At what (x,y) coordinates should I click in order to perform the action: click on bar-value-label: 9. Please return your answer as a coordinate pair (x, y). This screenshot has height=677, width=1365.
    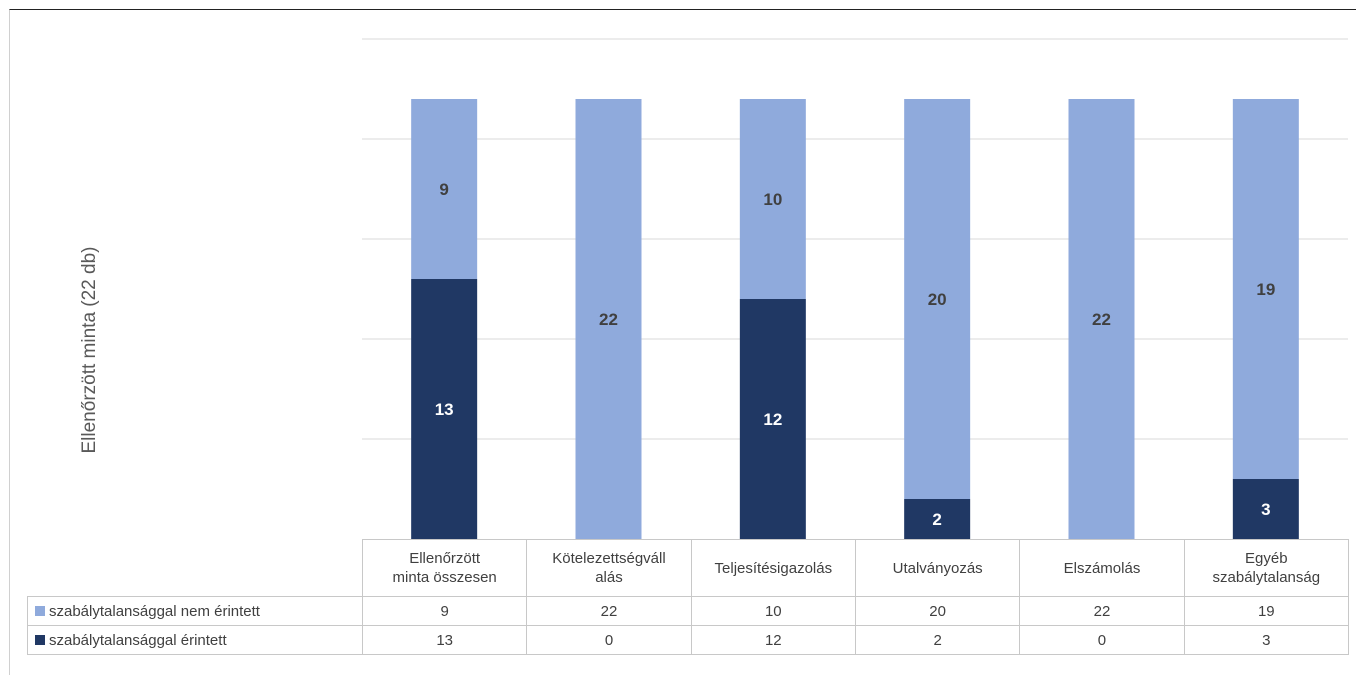
    Looking at the image, I should click on (443, 189).